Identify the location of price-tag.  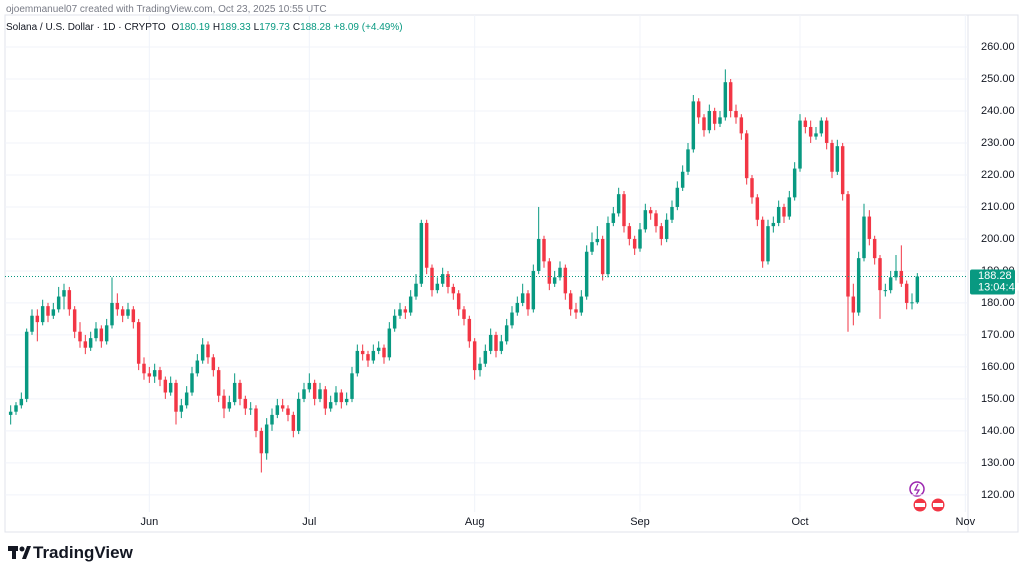
(992, 282).